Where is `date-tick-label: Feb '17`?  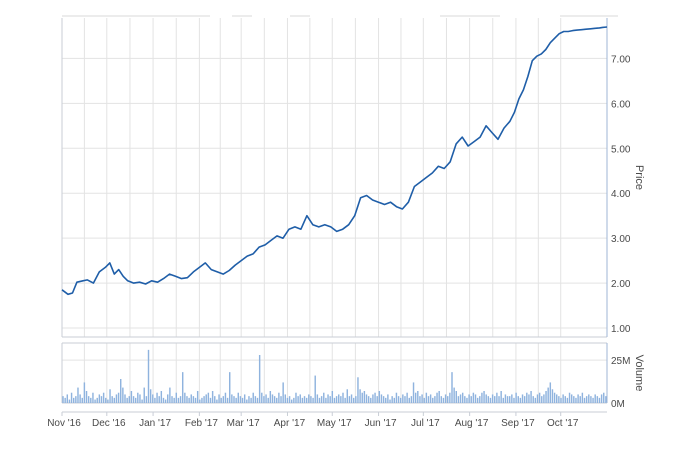 date-tick-label: Feb '17 is located at coordinates (201, 423).